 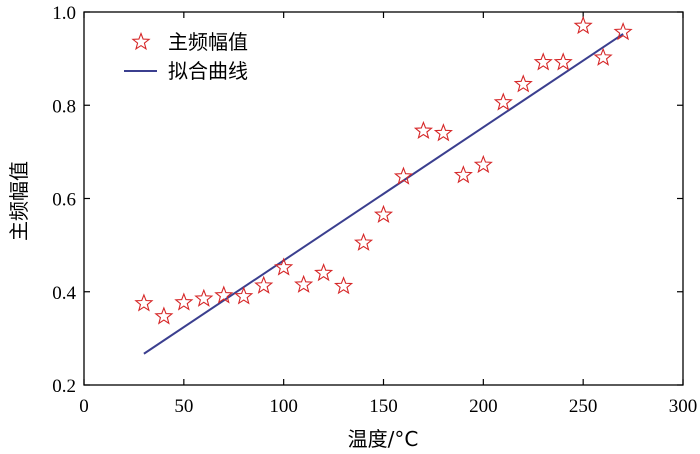 I want to click on y-tick-label: 0.8, so click(x=64, y=106).